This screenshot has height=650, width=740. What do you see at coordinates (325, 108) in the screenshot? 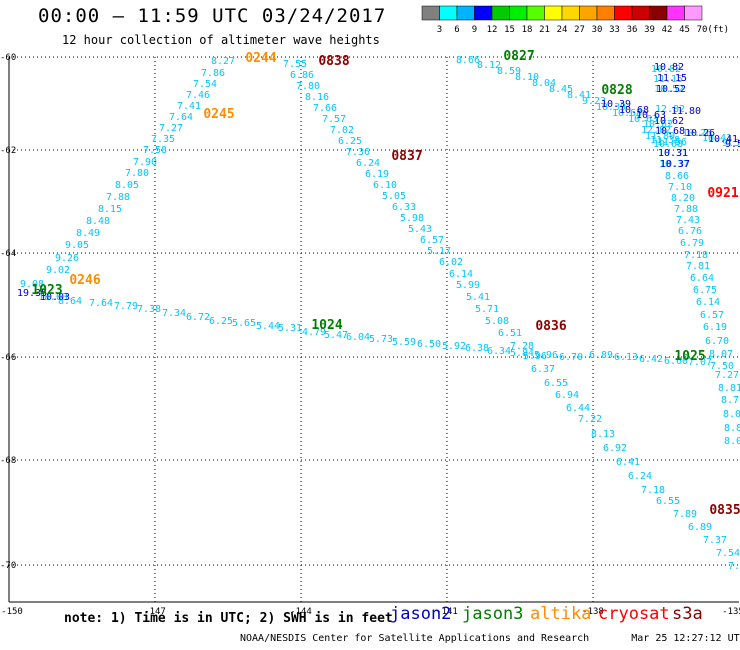
I see `wave-height-value: 7.66` at bounding box center [325, 108].